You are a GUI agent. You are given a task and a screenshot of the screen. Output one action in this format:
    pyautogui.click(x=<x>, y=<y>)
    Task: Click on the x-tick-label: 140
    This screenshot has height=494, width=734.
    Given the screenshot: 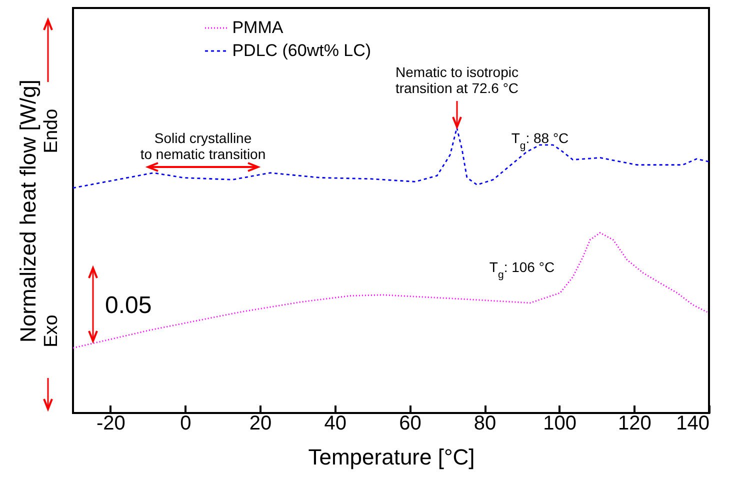 What is the action you would take?
    pyautogui.click(x=693, y=423)
    